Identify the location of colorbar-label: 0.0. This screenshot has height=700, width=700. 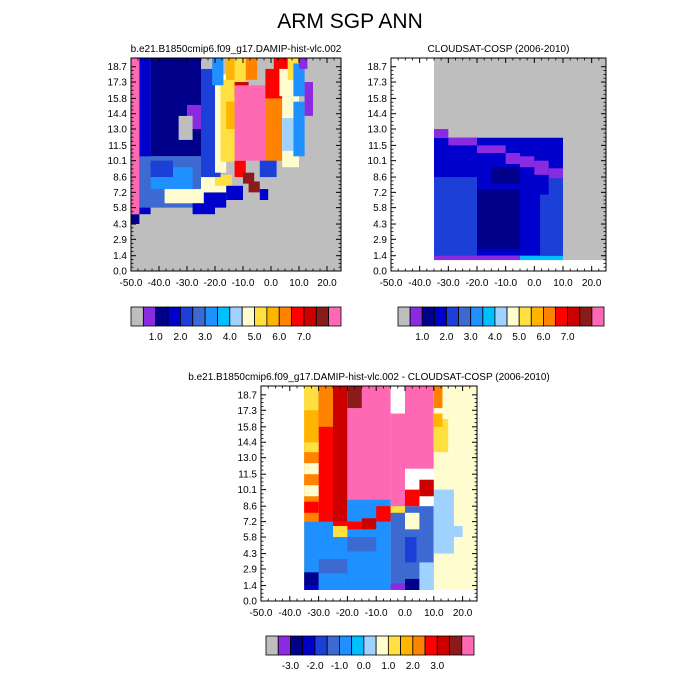
(364, 666).